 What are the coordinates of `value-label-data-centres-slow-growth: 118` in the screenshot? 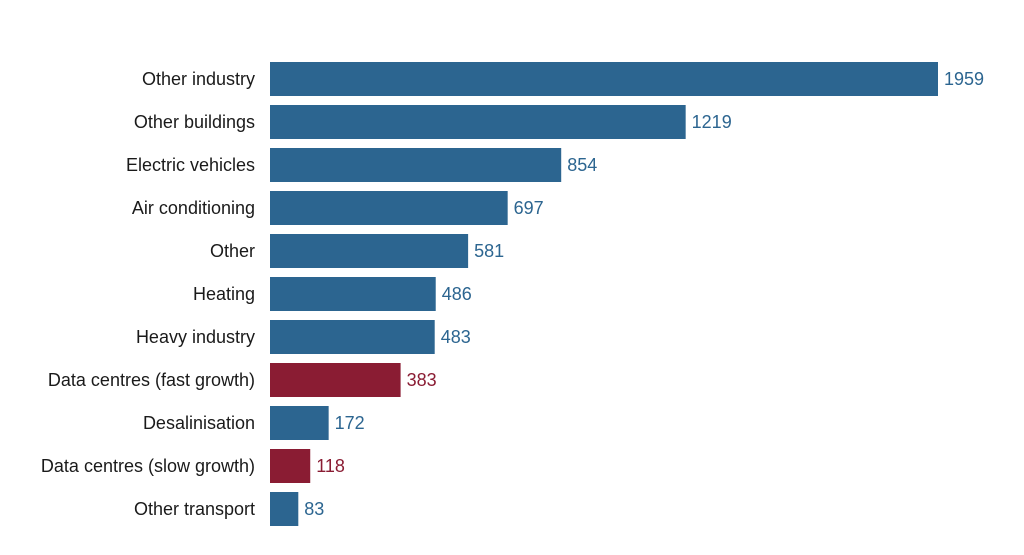 It's located at (330, 466).